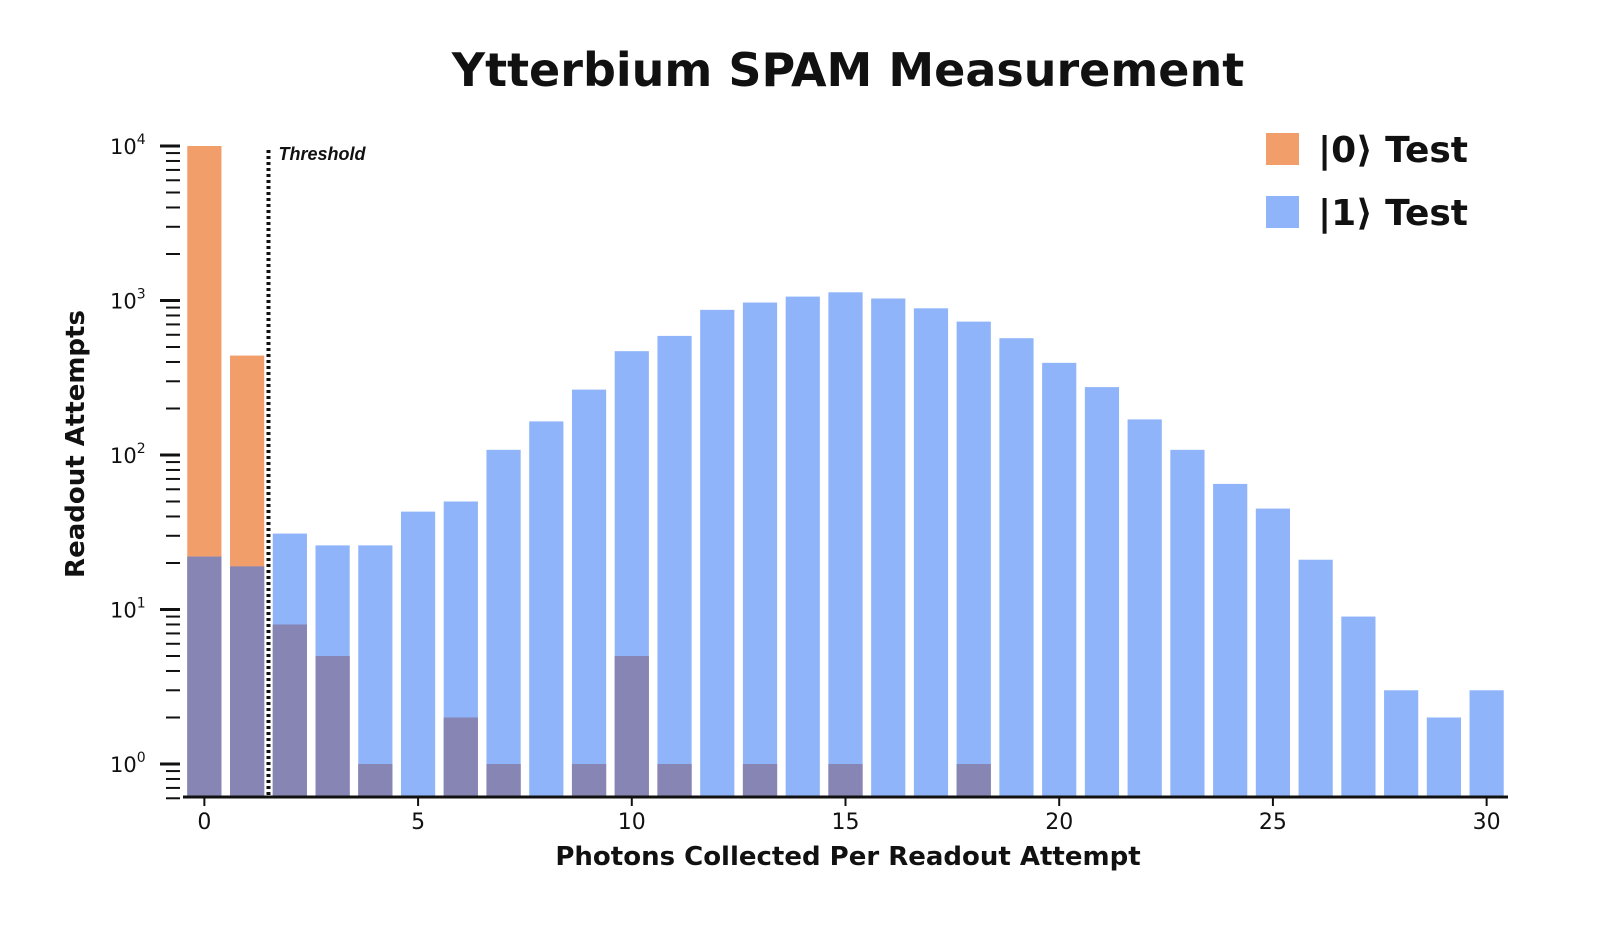 This screenshot has width=1600, height=927. Describe the element at coordinates (128, 145) in the screenshot. I see `y-tick-label-4: 10⁴` at that location.